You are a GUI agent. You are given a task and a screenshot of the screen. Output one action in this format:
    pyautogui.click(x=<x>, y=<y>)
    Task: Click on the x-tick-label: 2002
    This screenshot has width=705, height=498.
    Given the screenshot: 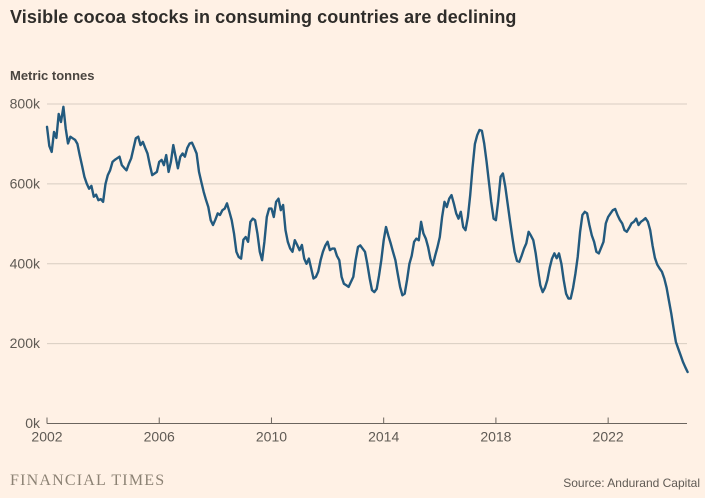 What is the action you would take?
    pyautogui.click(x=46, y=437)
    